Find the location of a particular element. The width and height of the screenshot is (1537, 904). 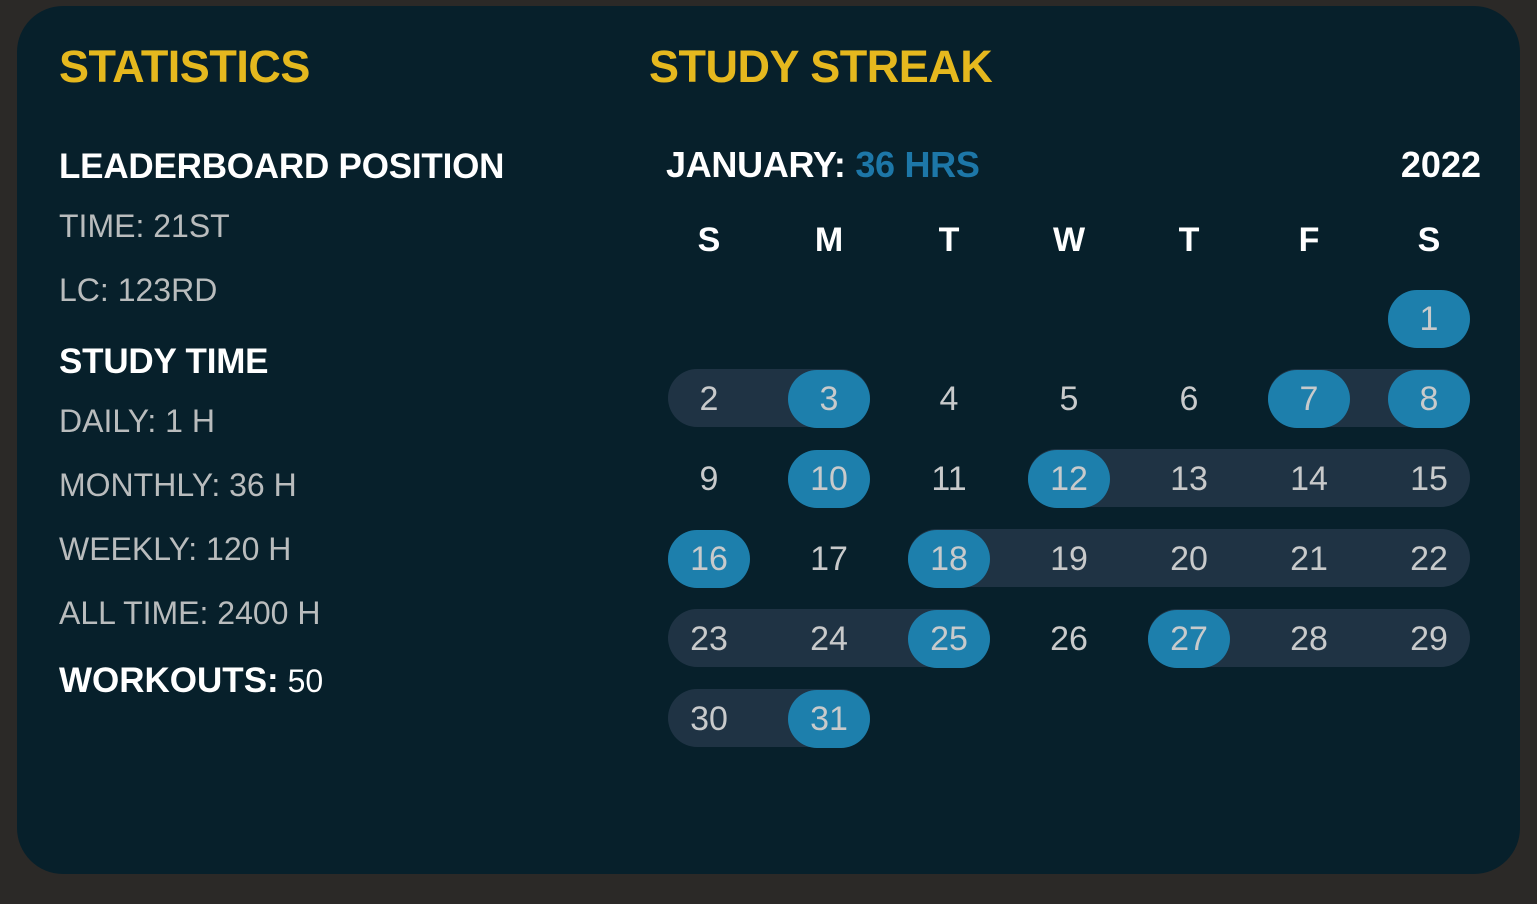

calendar-day: 18 is located at coordinates (949, 559).